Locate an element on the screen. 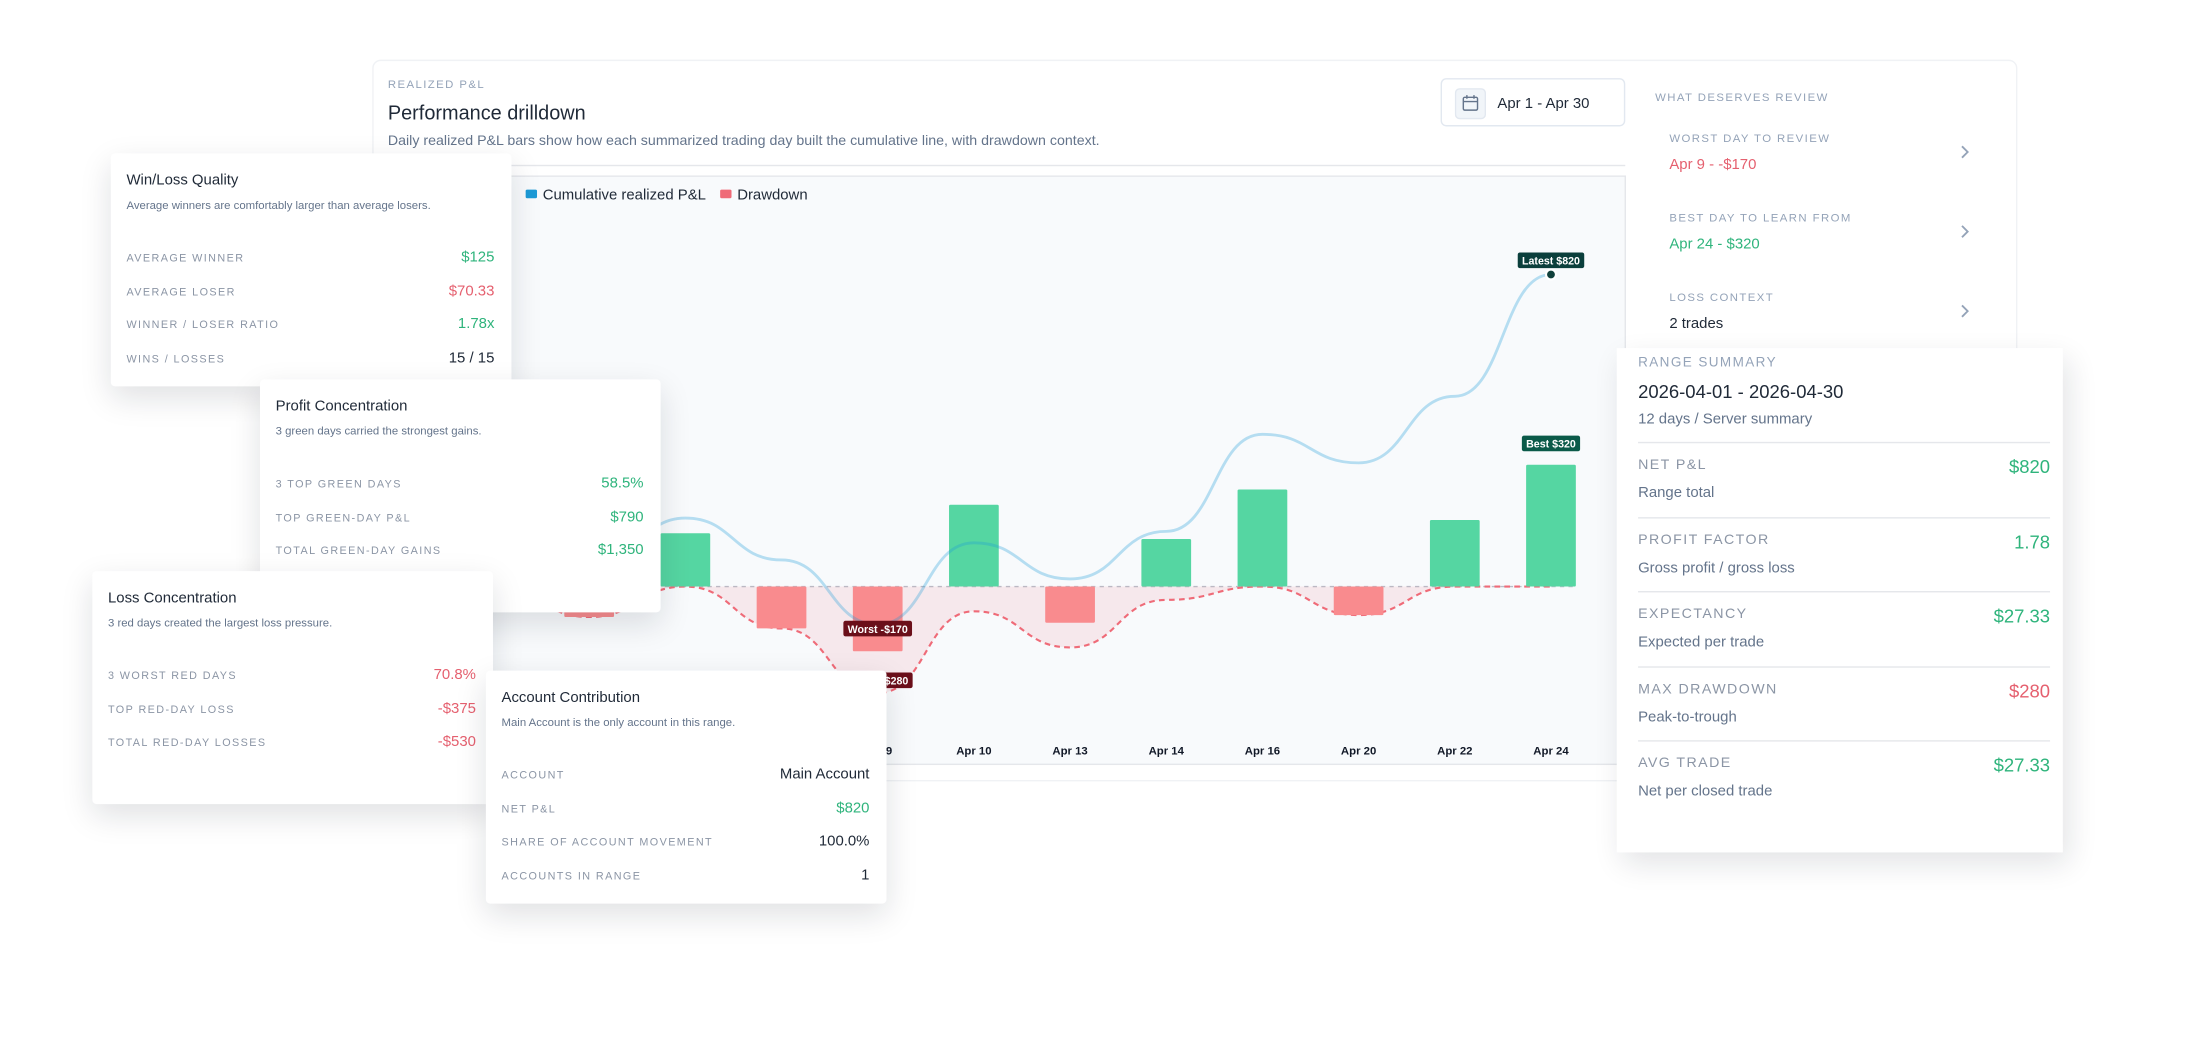 This screenshot has height=1045, width=2195. annotation-label: Latest $820 is located at coordinates (1551, 262).